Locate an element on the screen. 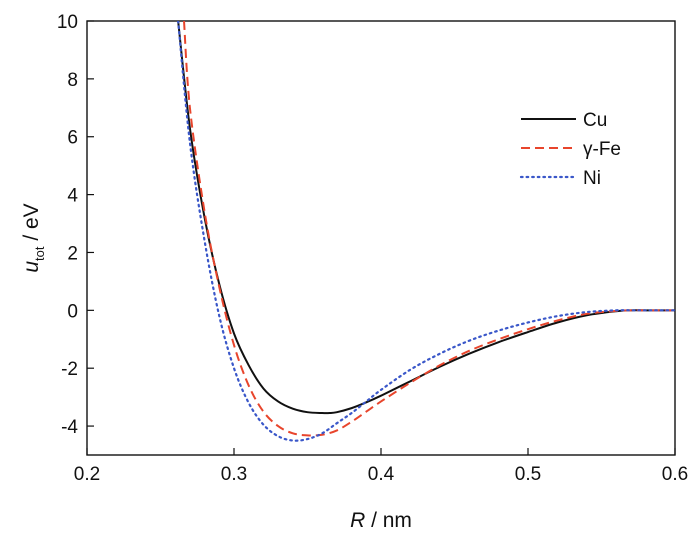  x-axis: 0.2 0.3 0.4 0.5 0.6 is located at coordinates (381, 466).